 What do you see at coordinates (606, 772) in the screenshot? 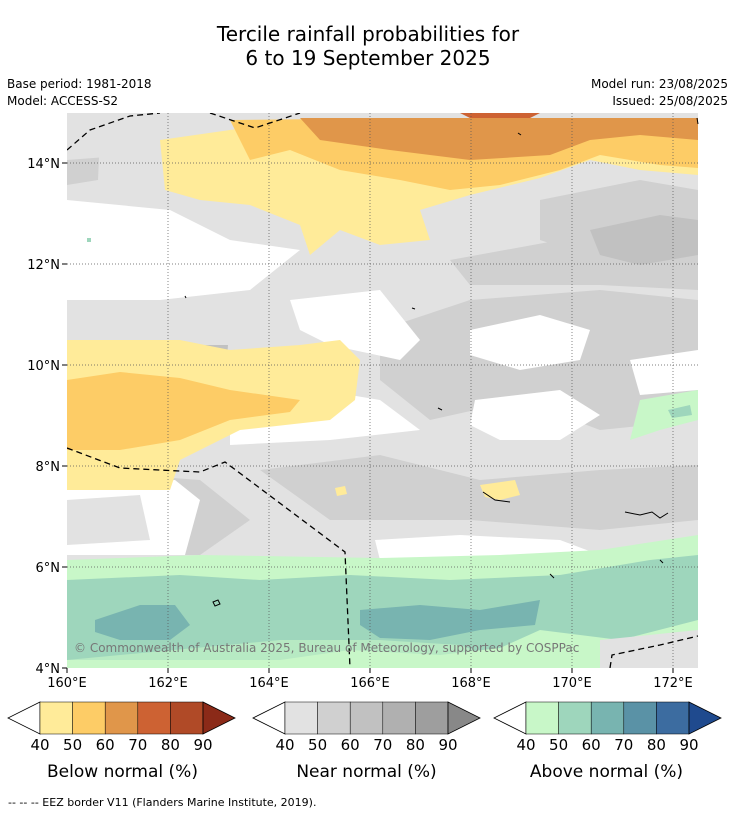
I see `colorbar-label-above: Above normal (%)` at bounding box center [606, 772].